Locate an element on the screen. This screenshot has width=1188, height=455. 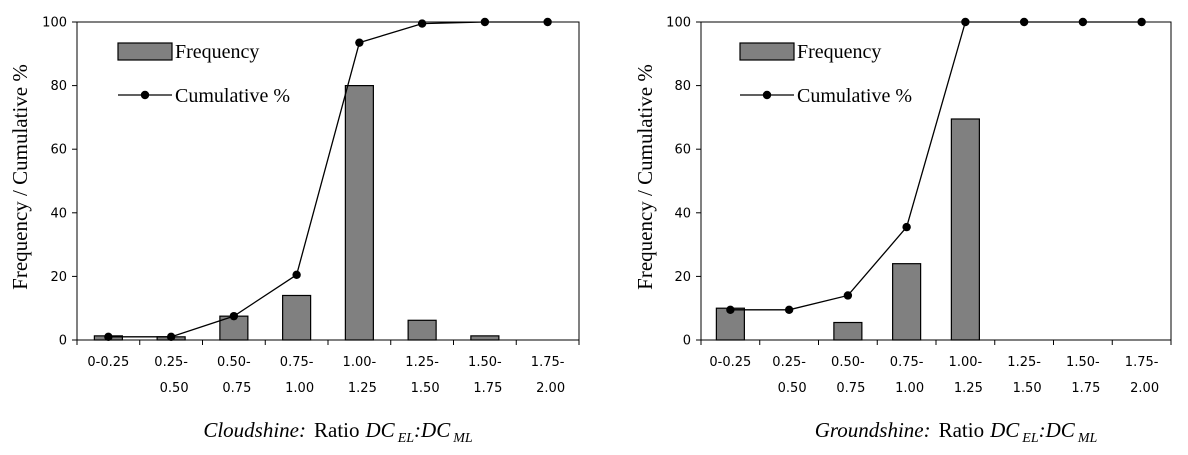
x-axis-caption: Groundshine: Ratio DC EL:DC ML is located at coordinates (956, 432).